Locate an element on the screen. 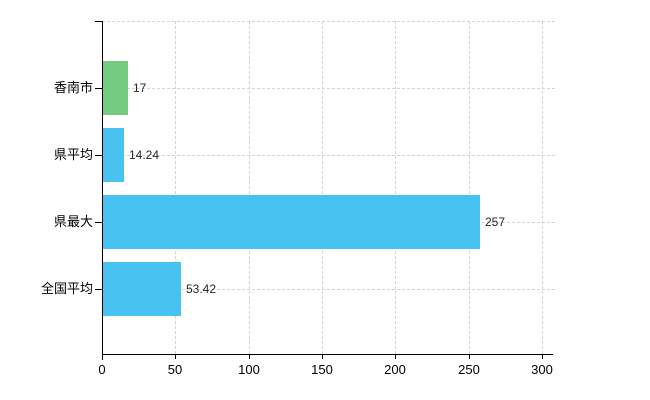  x-axis is located at coordinates (327, 354).